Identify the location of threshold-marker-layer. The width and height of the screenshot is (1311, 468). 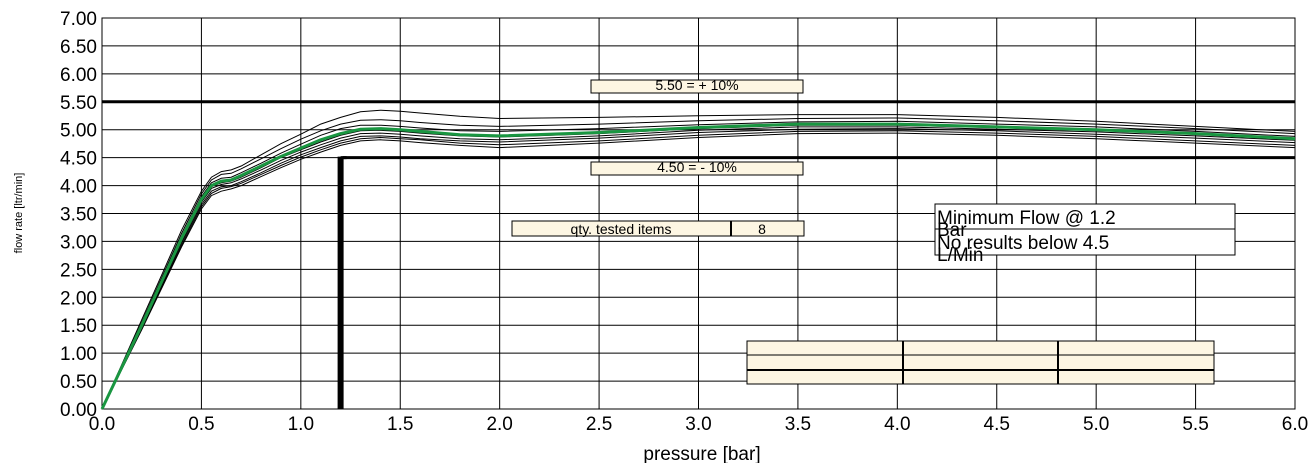
(342, 282).